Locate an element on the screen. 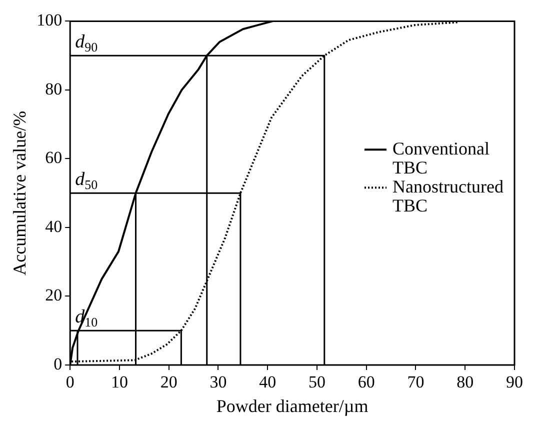 This screenshot has height=426, width=534. legend-label: Nanostructured TBC is located at coordinates (448, 196).